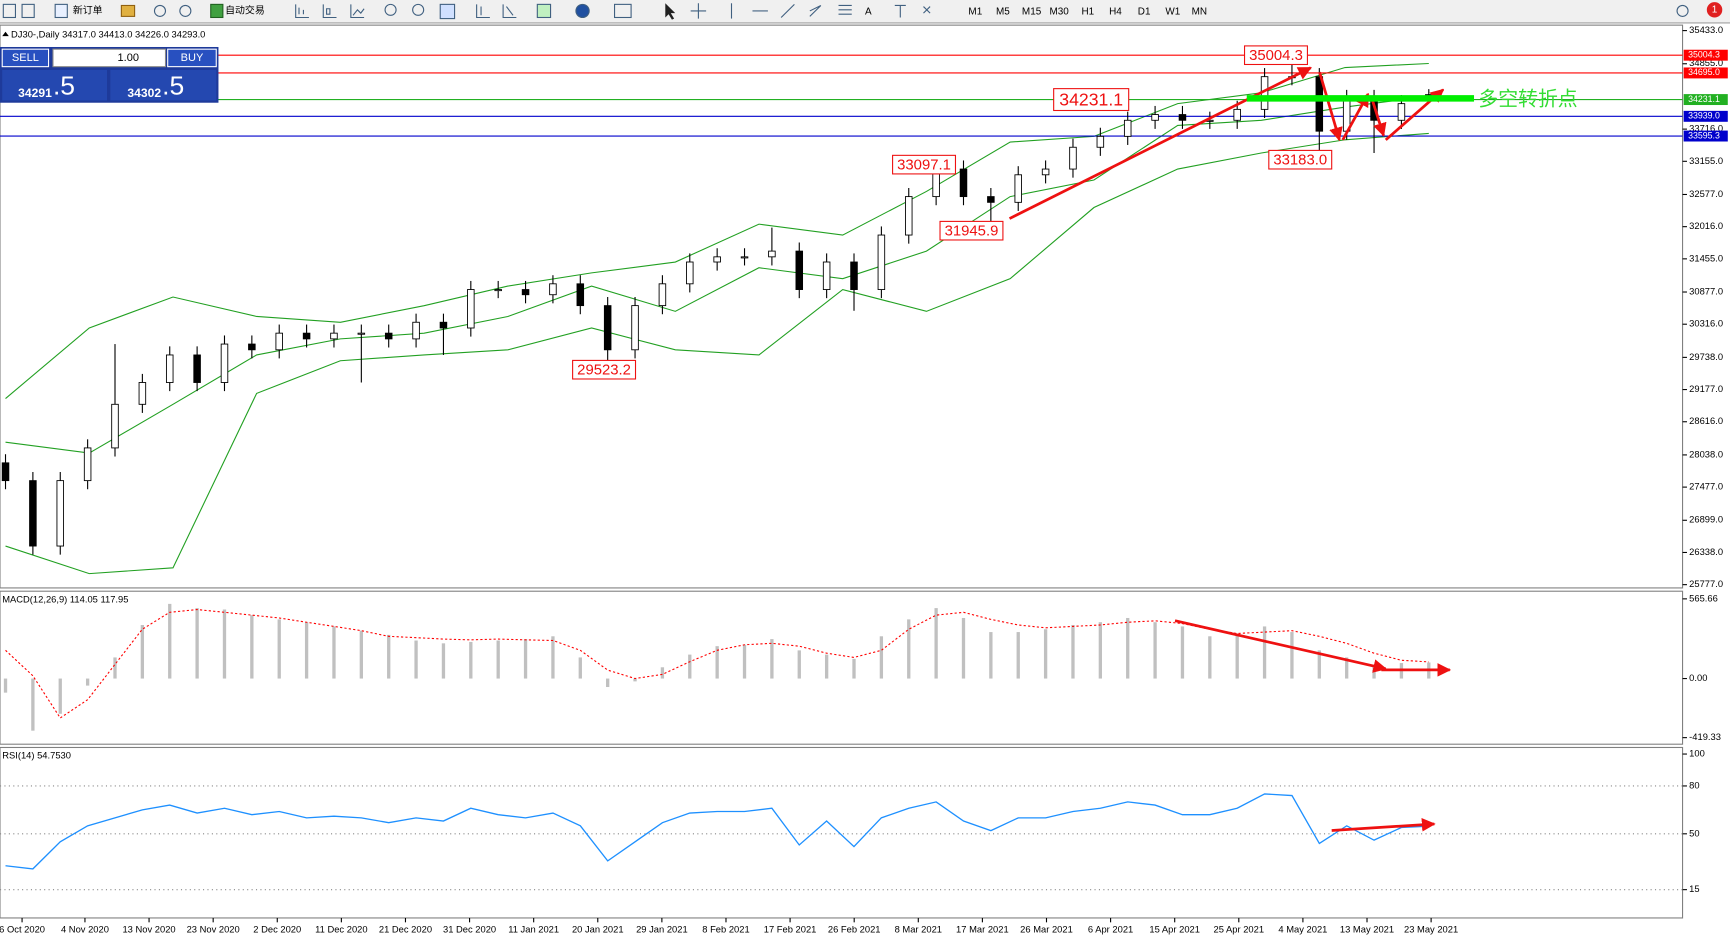  I want to click on y-tick-label: 25777.0, so click(1706, 584).